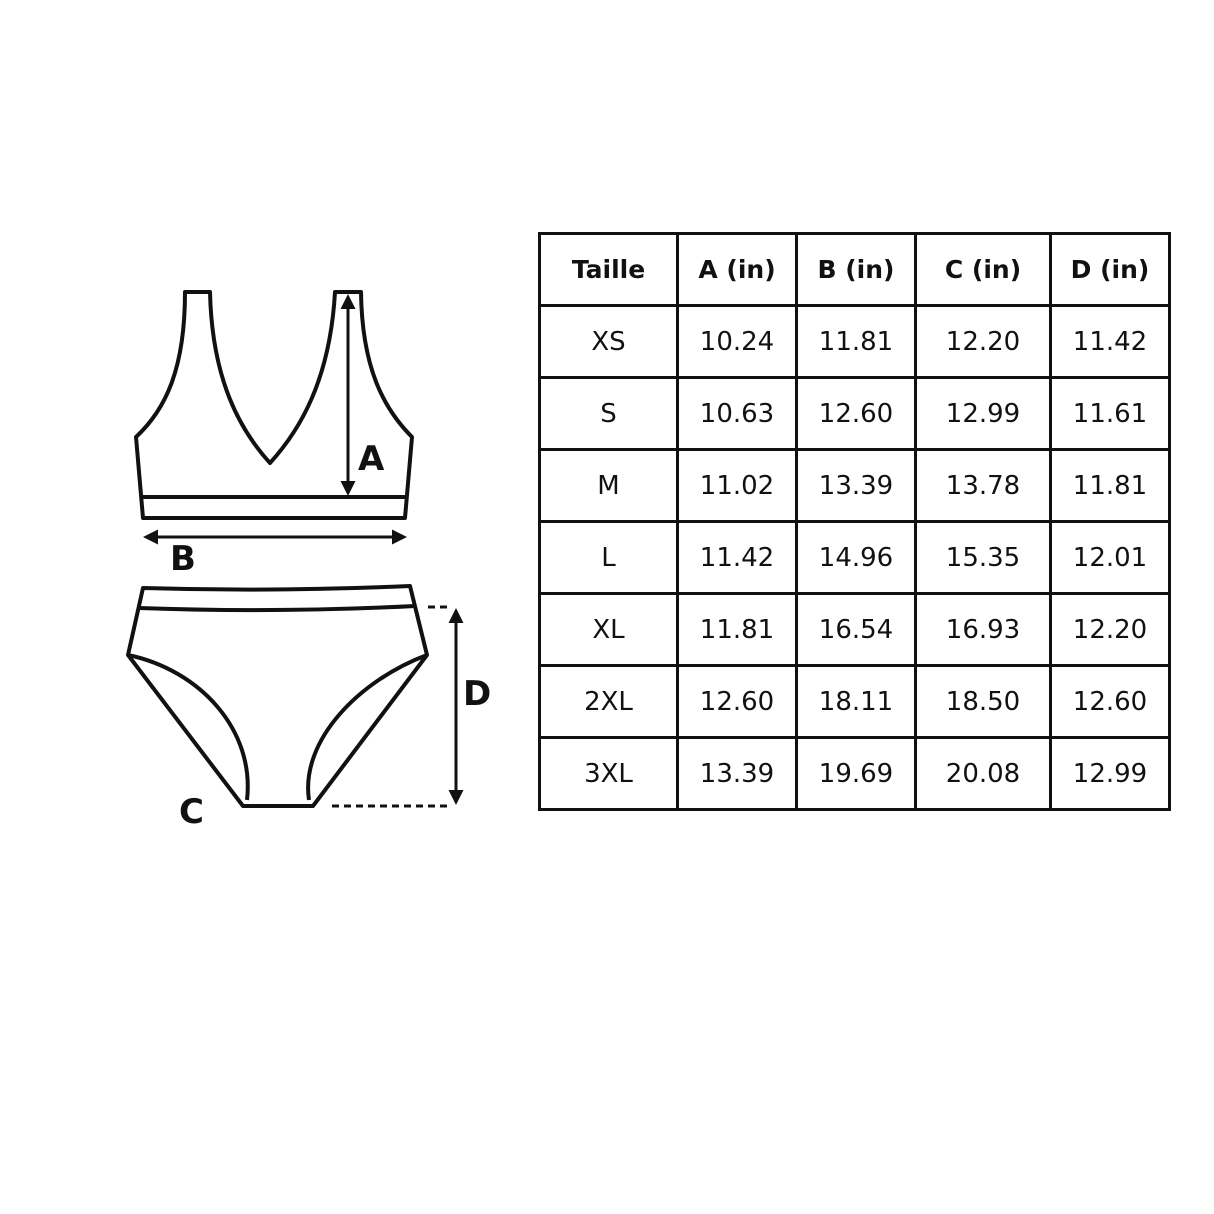  What do you see at coordinates (608, 413) in the screenshot?
I see `size-cell: S` at bounding box center [608, 413].